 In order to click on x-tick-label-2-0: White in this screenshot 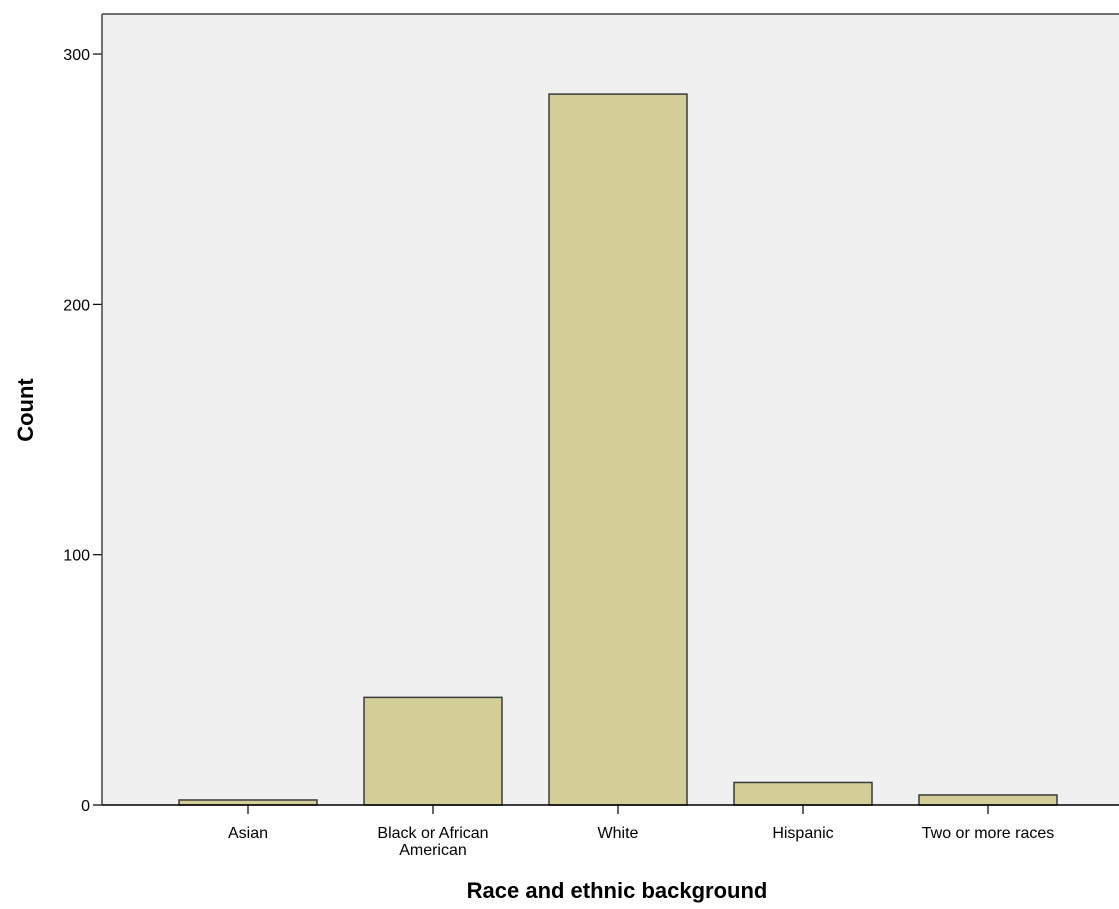, I will do `click(618, 833)`.